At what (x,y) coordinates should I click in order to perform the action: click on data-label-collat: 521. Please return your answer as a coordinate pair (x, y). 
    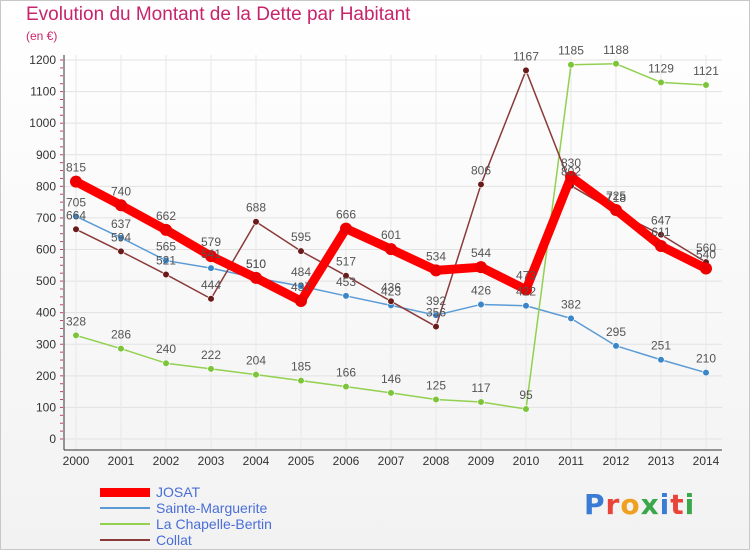
    Looking at the image, I should click on (166, 260).